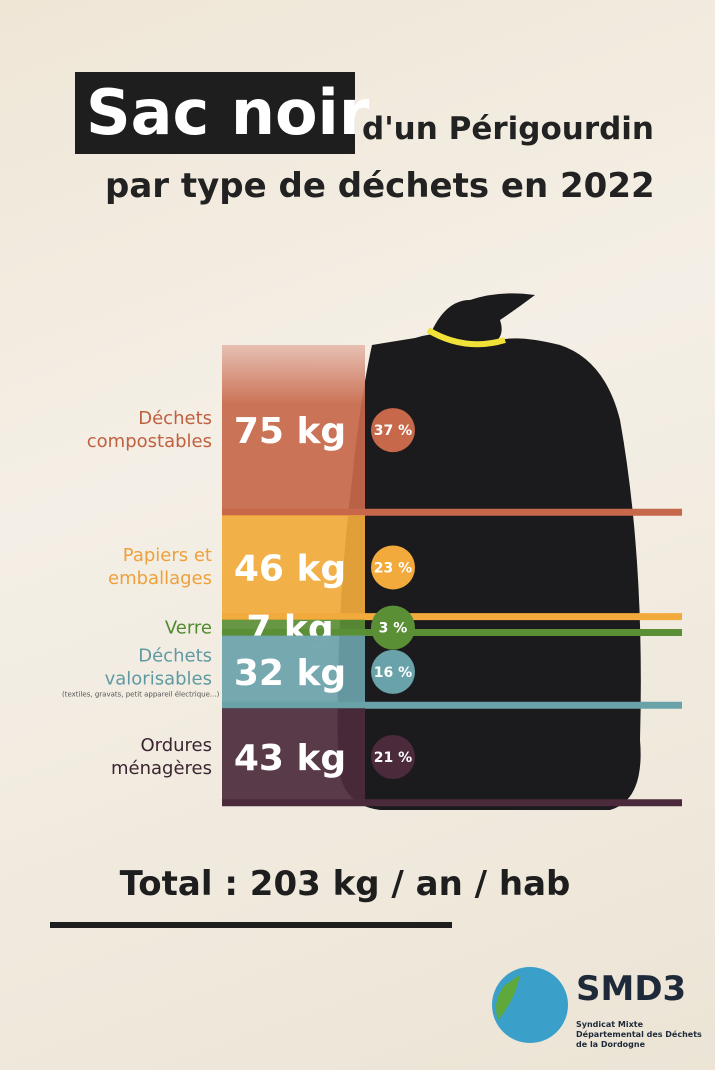 Image resolution: width=715 pixels, height=1070 pixels. I want to click on logo-name: SMD3, so click(631, 989).